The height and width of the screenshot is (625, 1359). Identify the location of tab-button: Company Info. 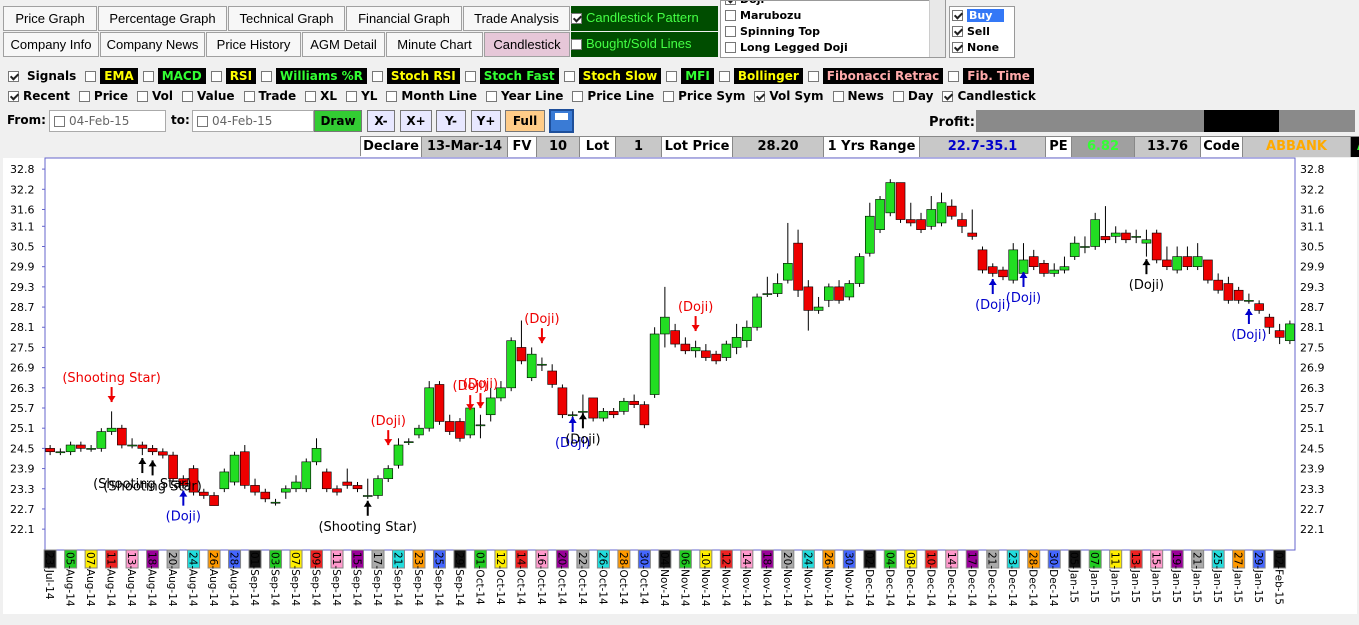
(51, 44).